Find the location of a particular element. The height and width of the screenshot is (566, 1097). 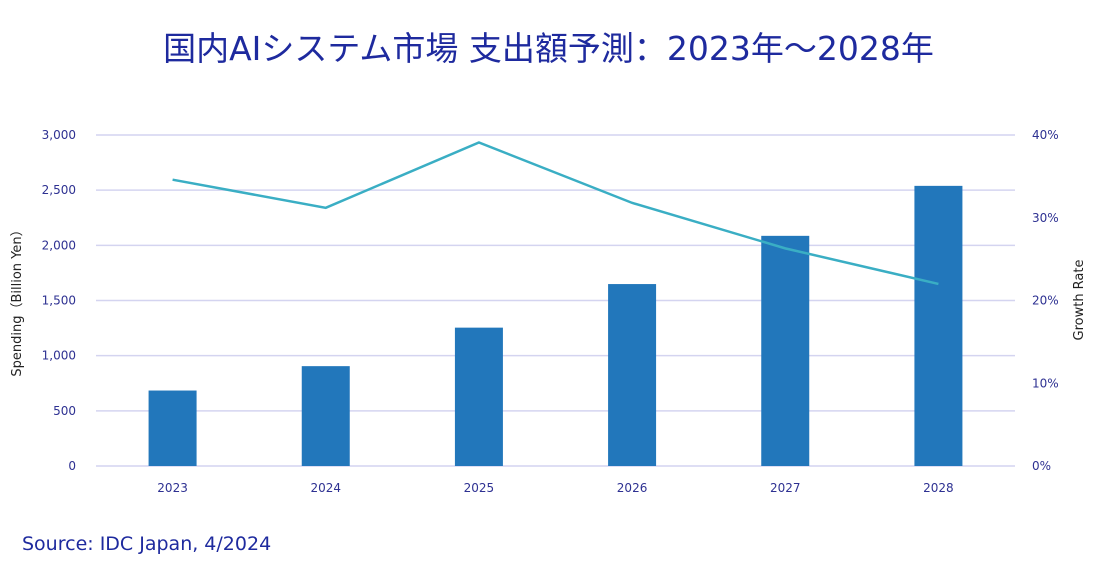

x-tick-label: 2025 is located at coordinates (479, 488).